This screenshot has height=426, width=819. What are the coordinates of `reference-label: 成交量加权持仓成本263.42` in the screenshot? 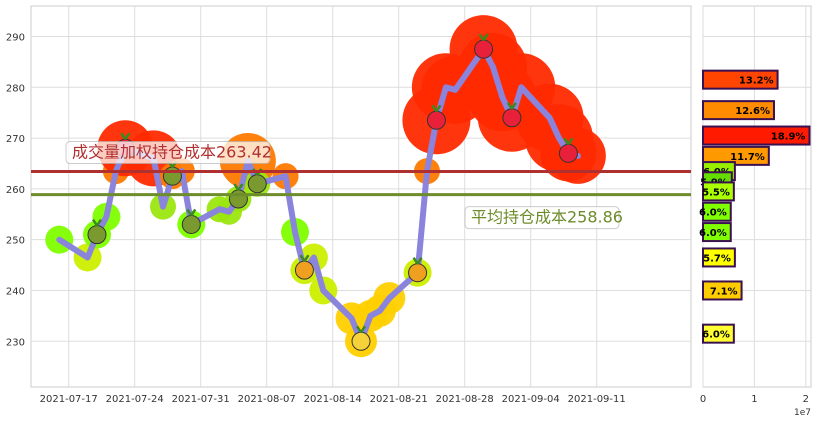 It's located at (172, 152).